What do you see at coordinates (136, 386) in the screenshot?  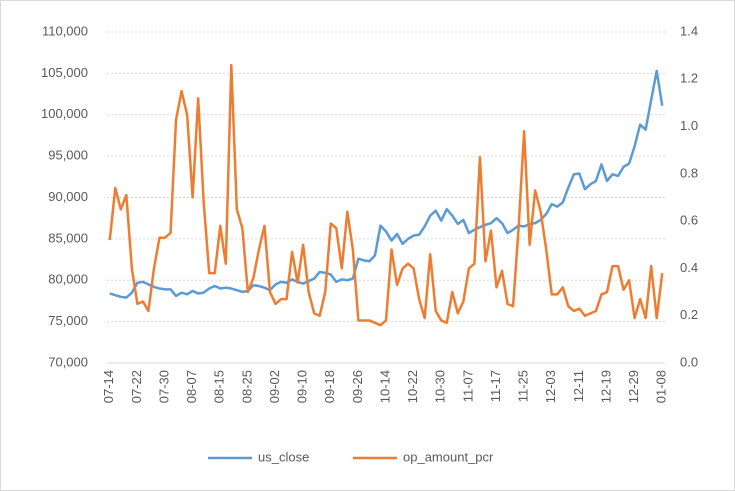 I see `x-tick-label: 07-22` at bounding box center [136, 386].